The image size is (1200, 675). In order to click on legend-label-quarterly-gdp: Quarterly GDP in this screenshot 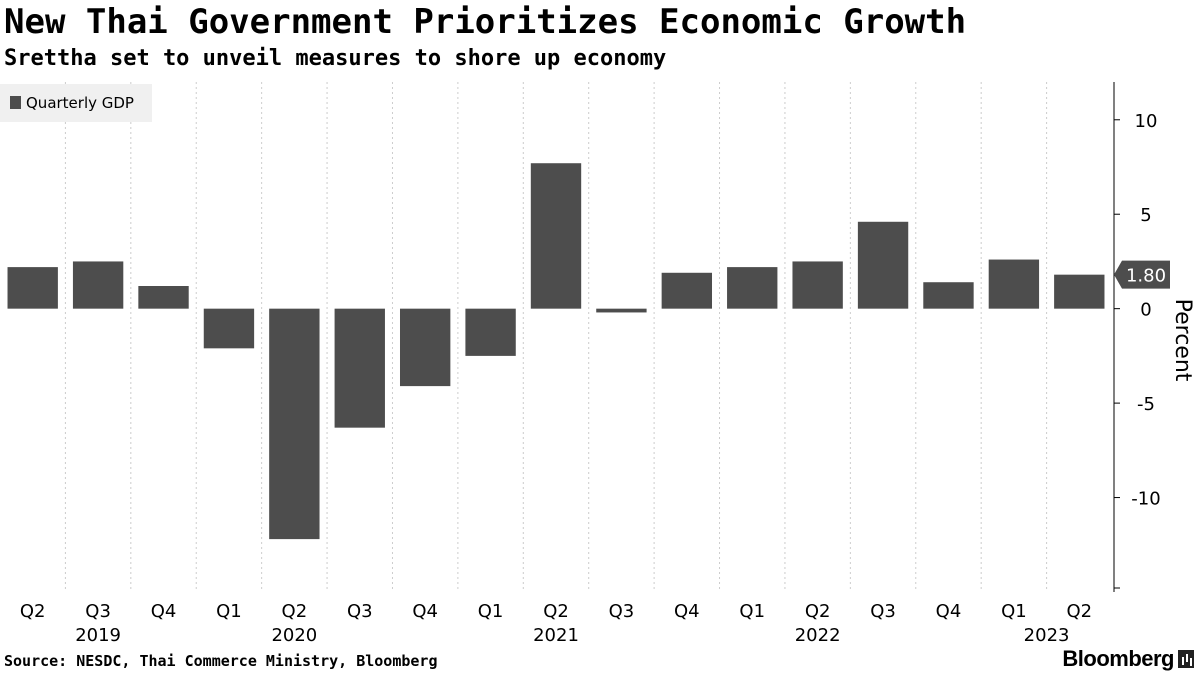, I will do `click(80, 103)`.